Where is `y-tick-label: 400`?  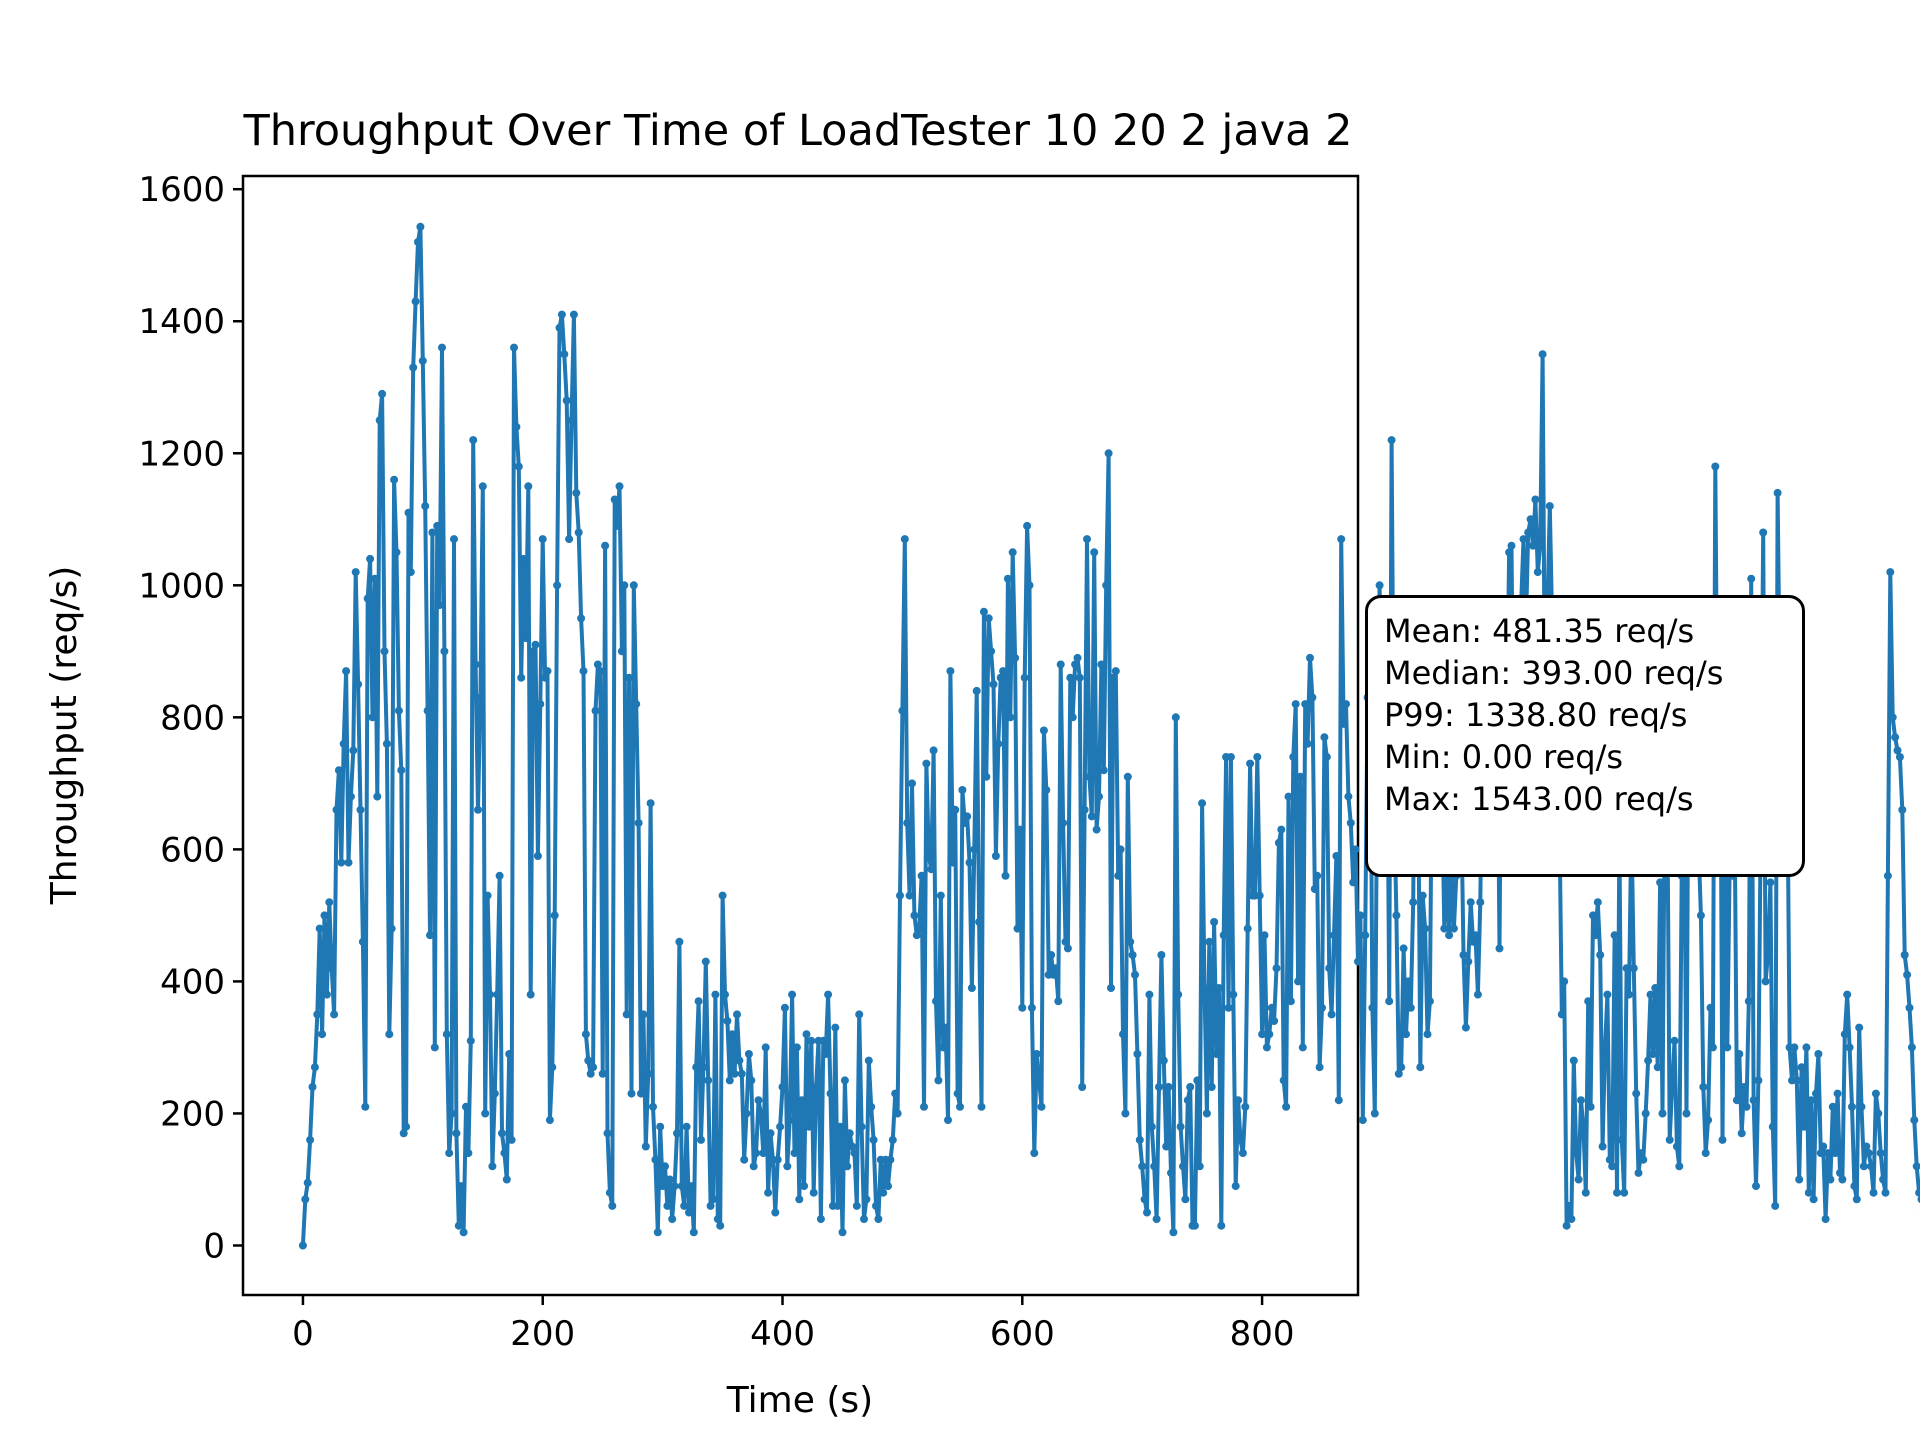
y-tick-label: 400 is located at coordinates (192, 982).